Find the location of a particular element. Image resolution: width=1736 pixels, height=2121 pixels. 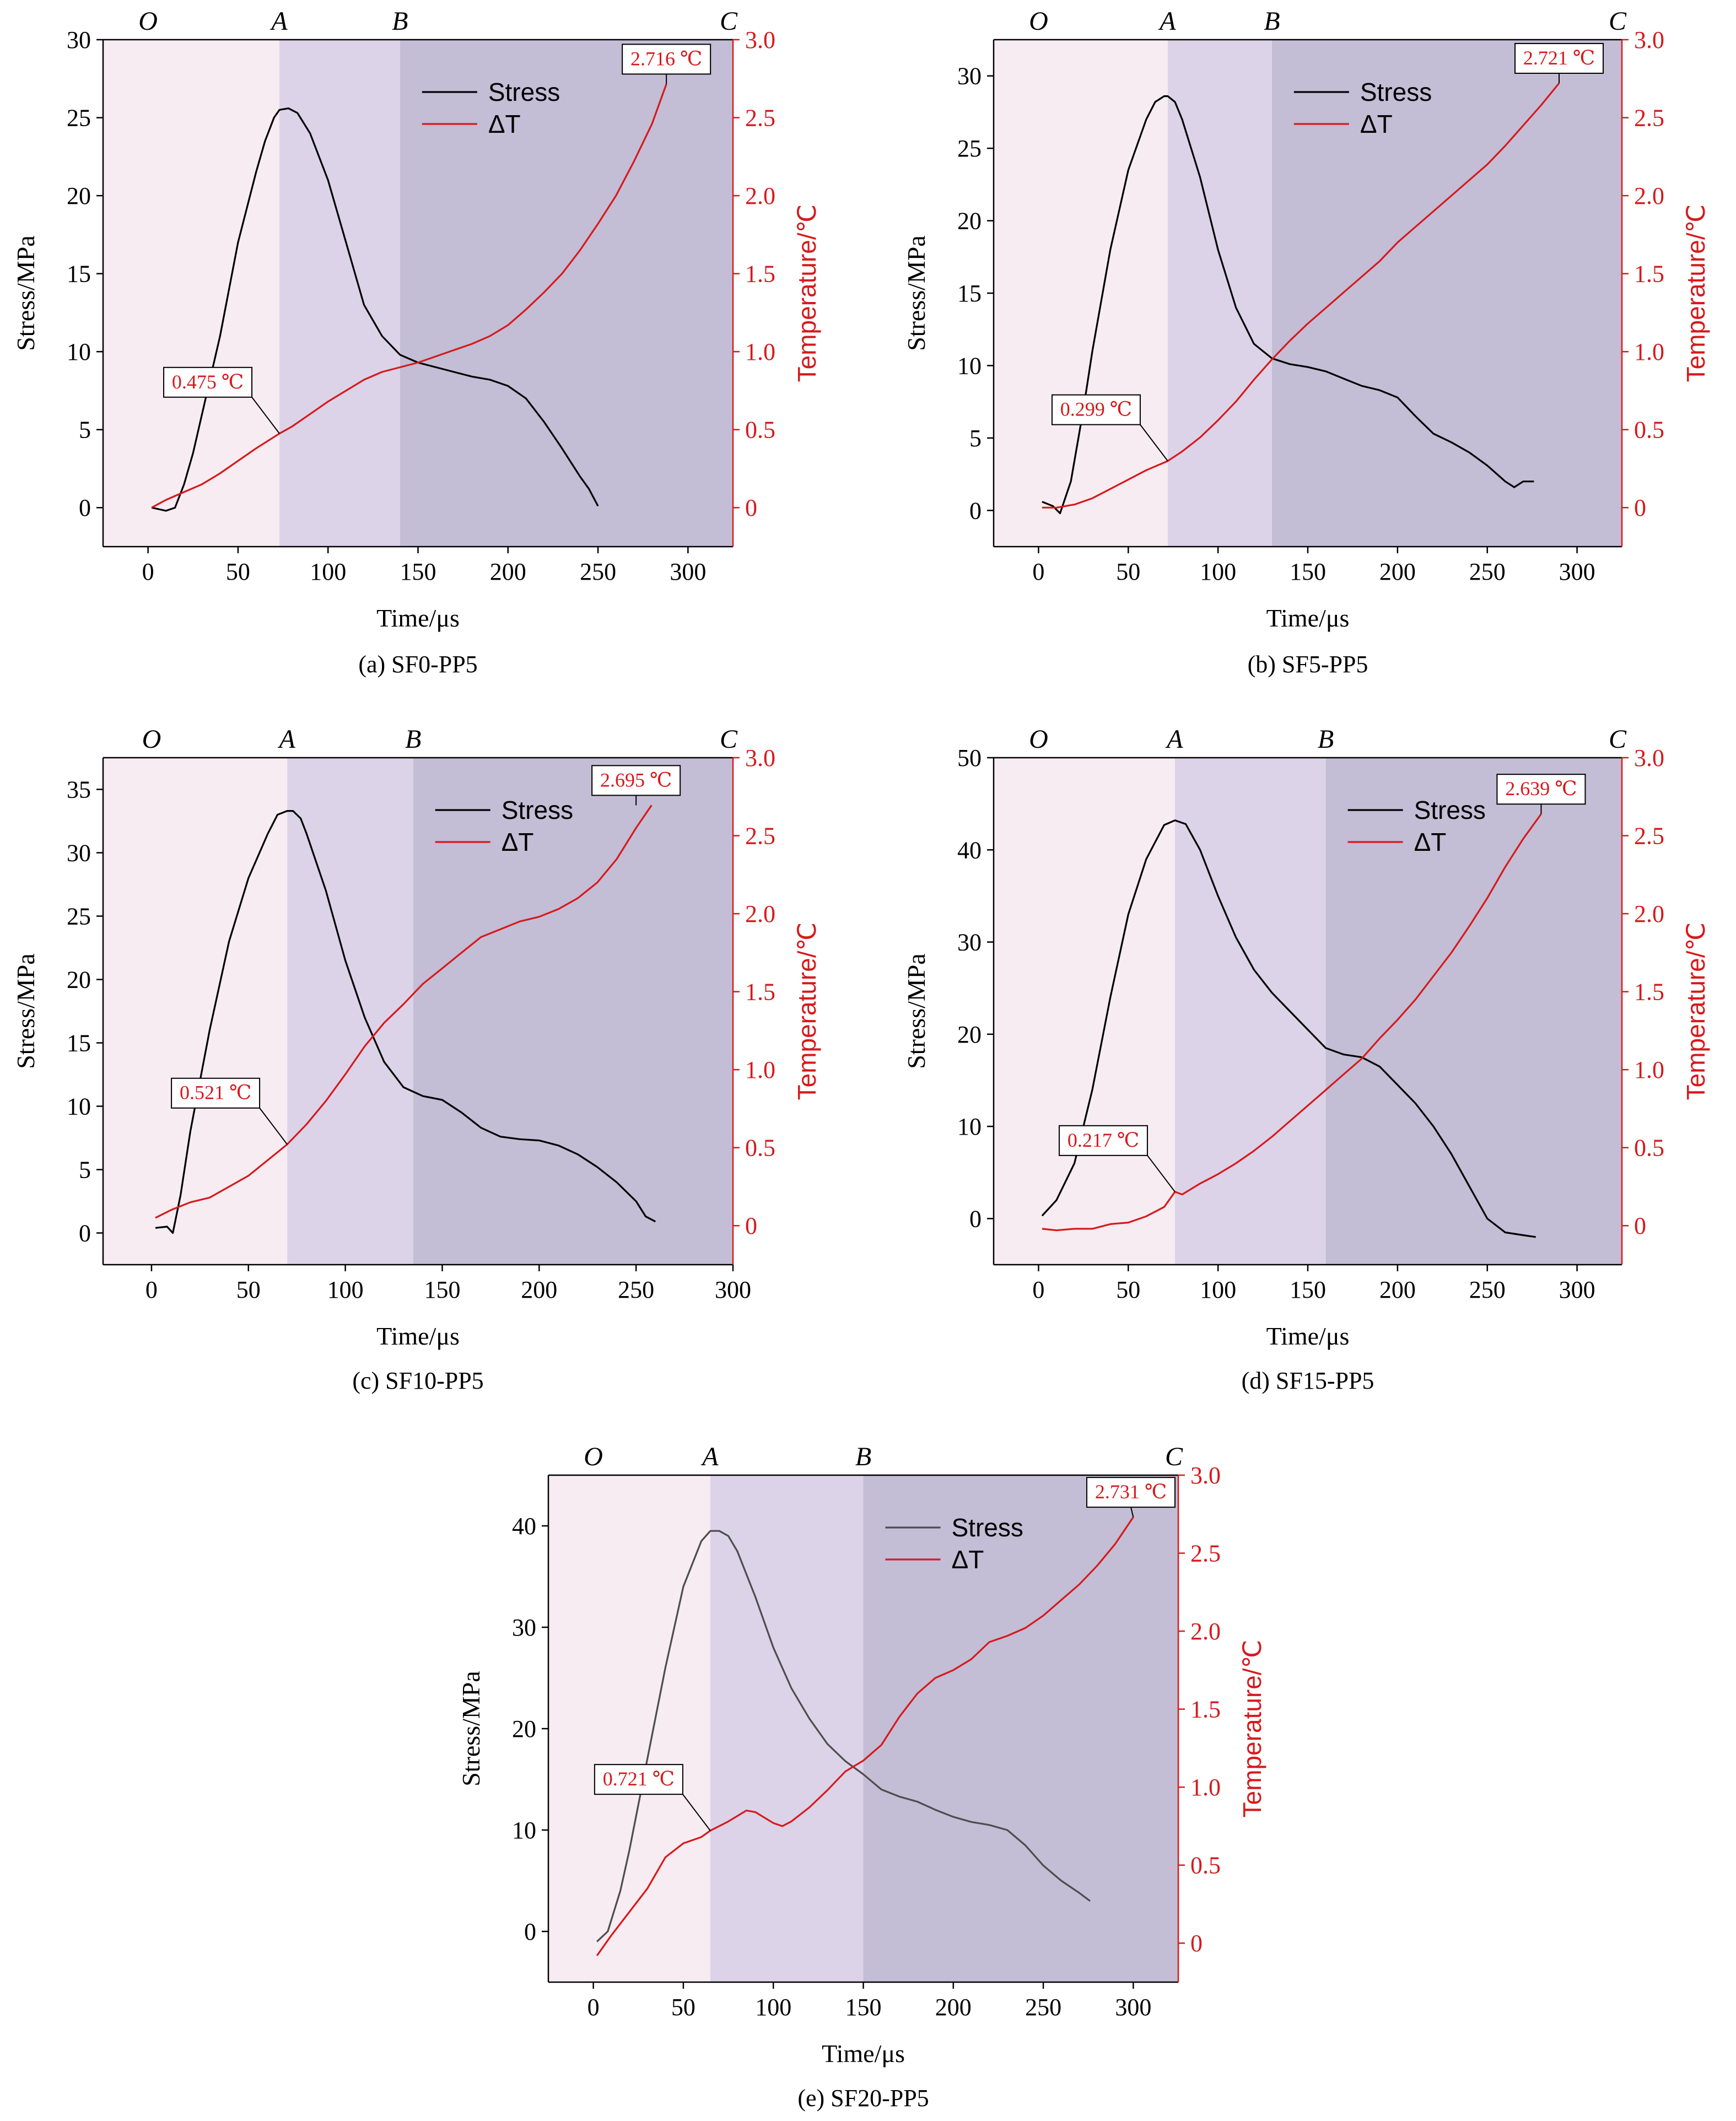

stage-label: C is located at coordinates (1618, 739).